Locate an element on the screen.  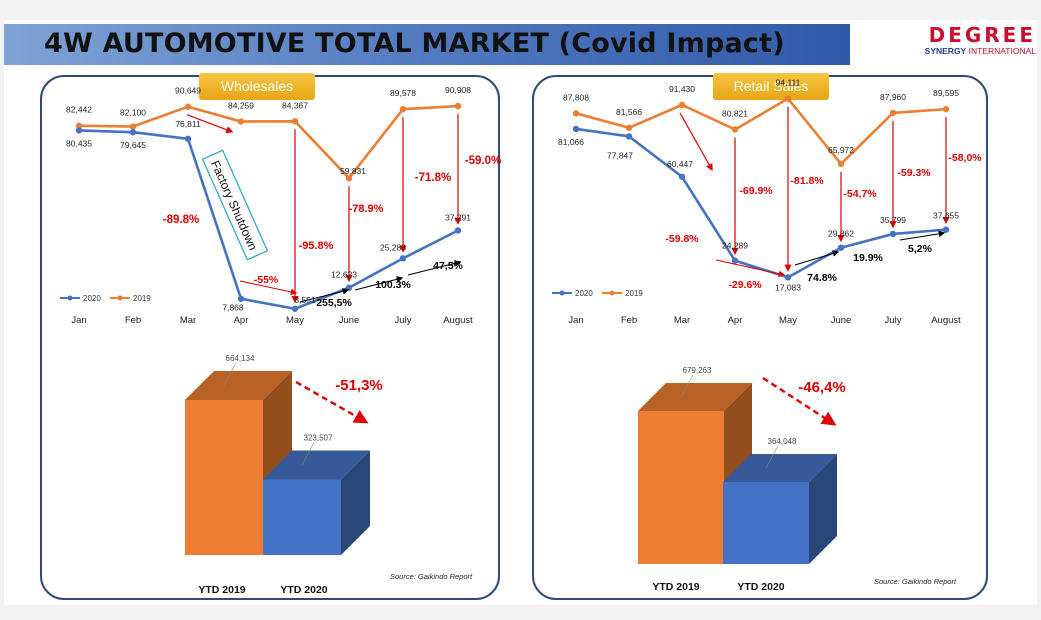
wholesales-ytd-category-label: YTD 2020 is located at coordinates (303, 590).